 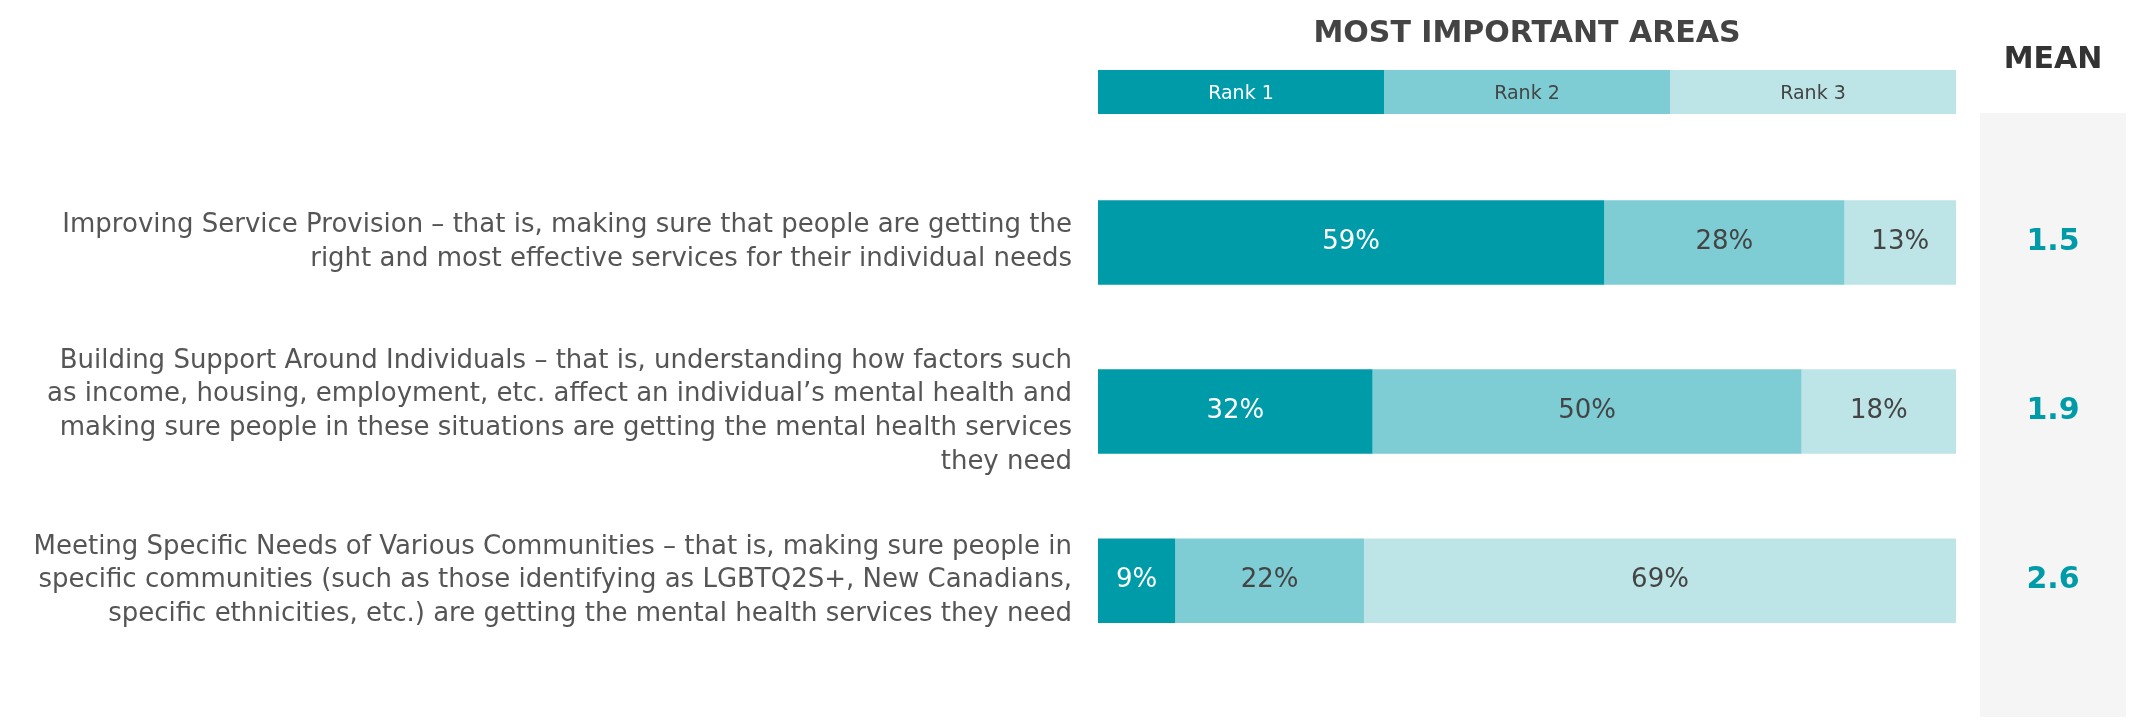 I want to click on chart-title: MOST IMPORTANT AREAS, so click(x=1527, y=31).